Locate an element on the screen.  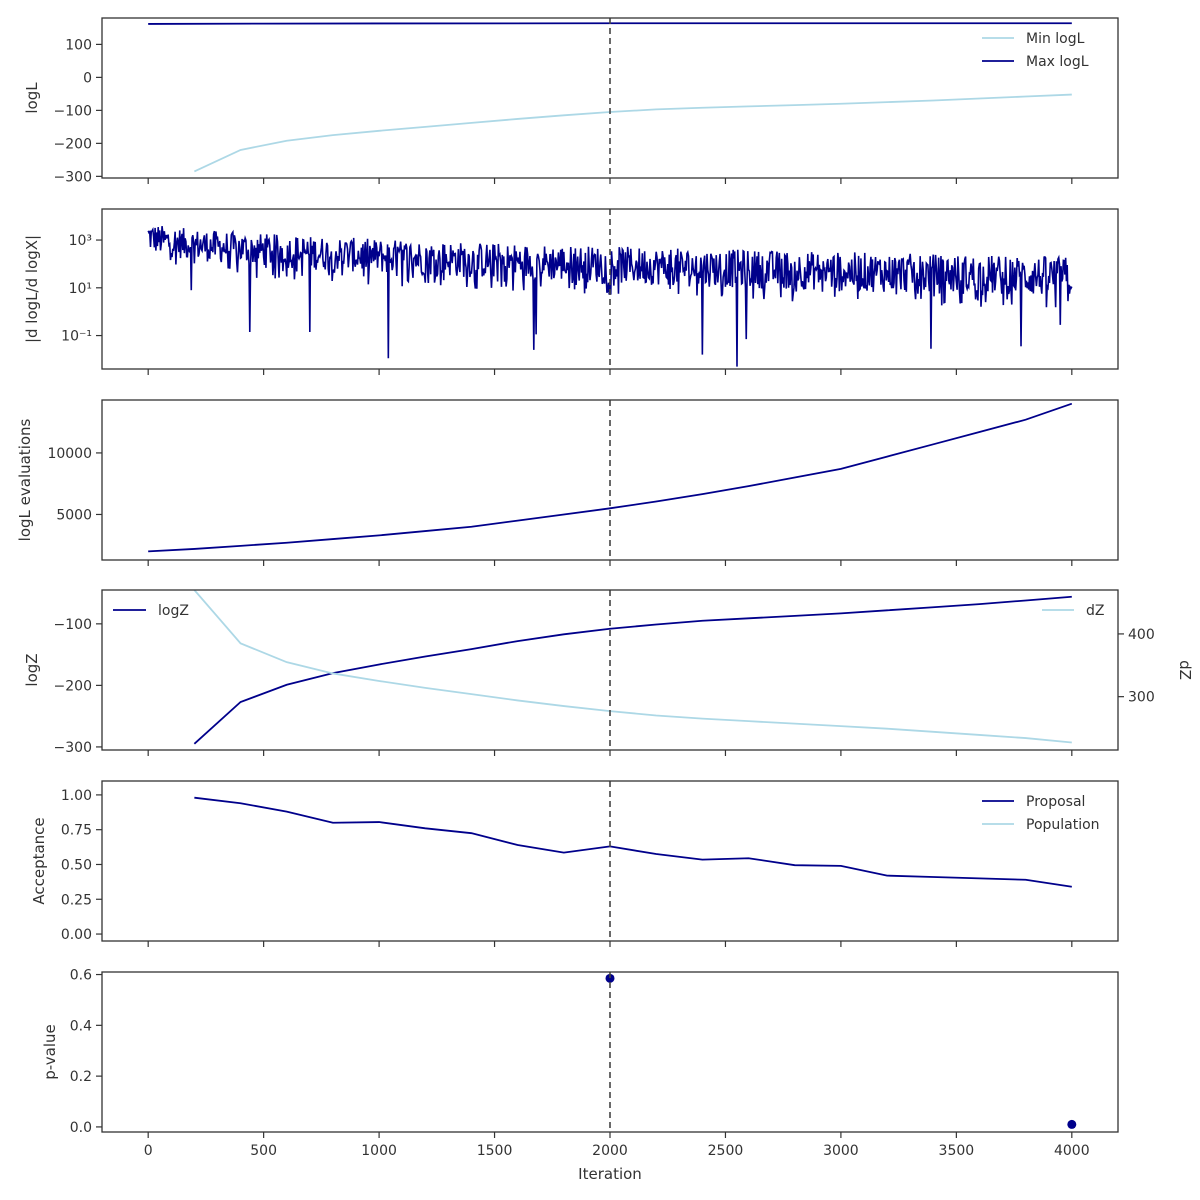
panel-2: 10⁻¹ 10¹ 10³ |d logL/d logX| is located at coordinates (571, 291).